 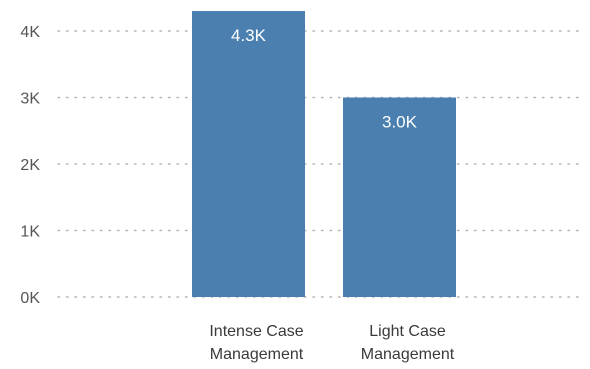 I want to click on y-axis-ticks: 0K 1K 2K 3K 4K, so click(x=30, y=165).